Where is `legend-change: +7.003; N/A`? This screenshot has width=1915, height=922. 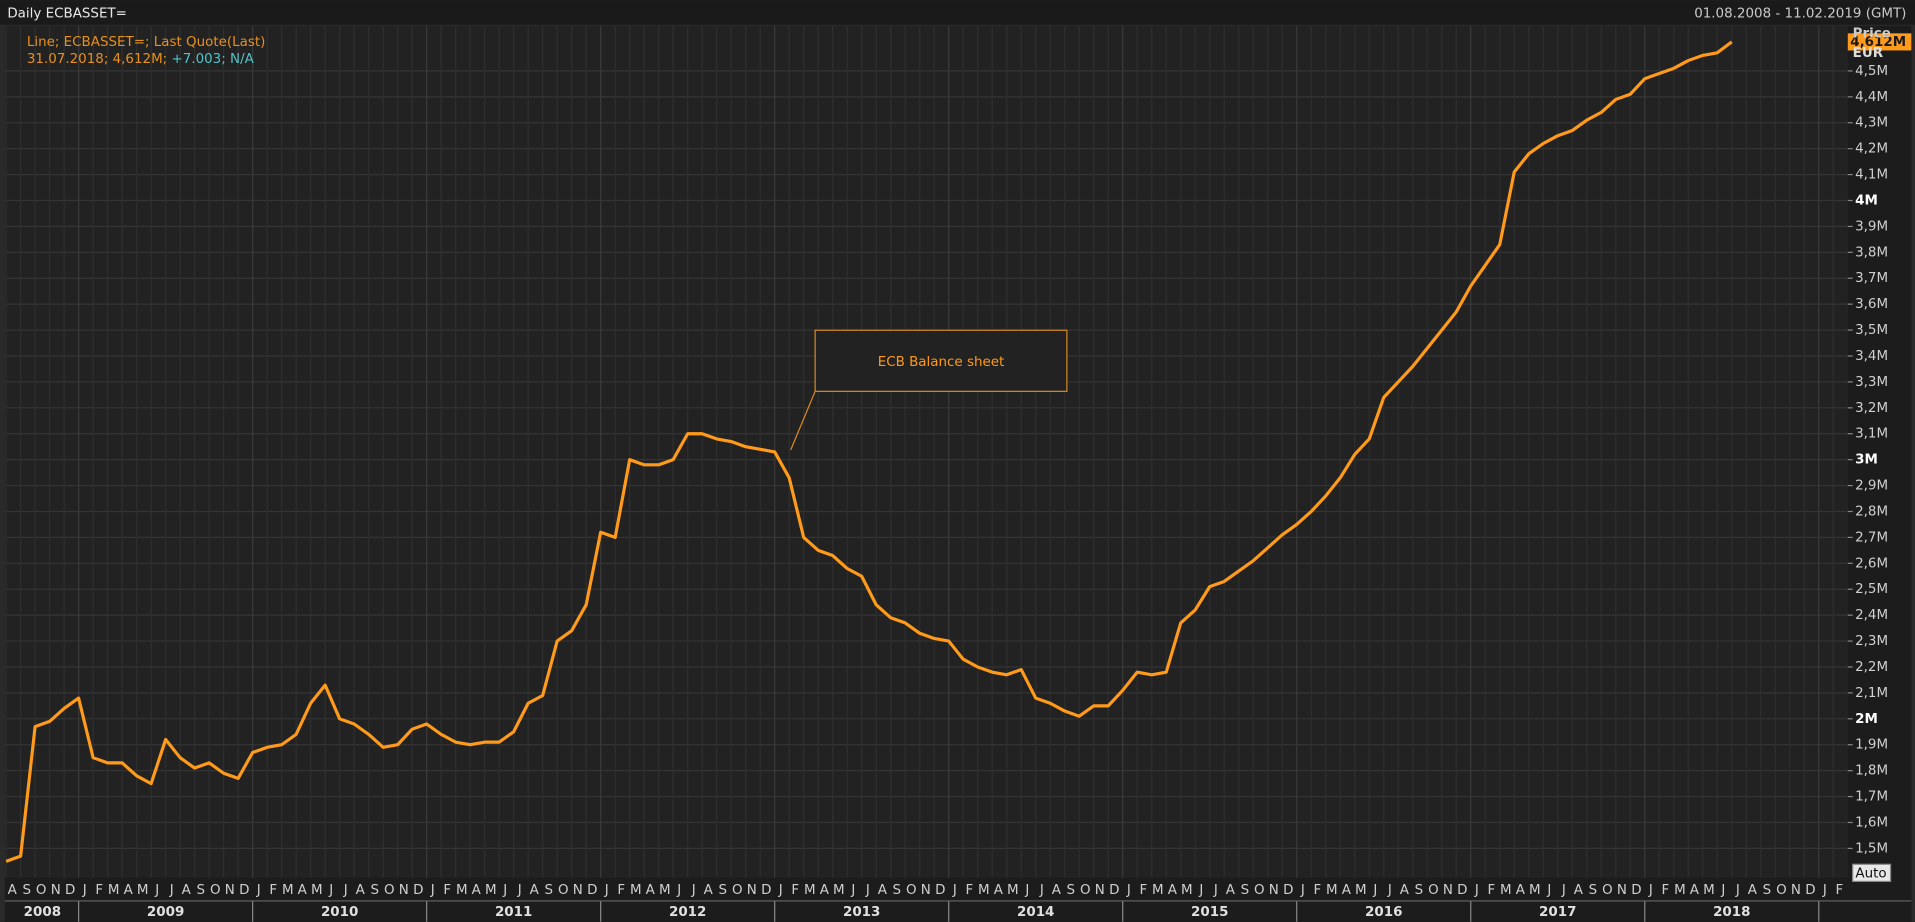 legend-change: +7.003; N/A is located at coordinates (212, 59).